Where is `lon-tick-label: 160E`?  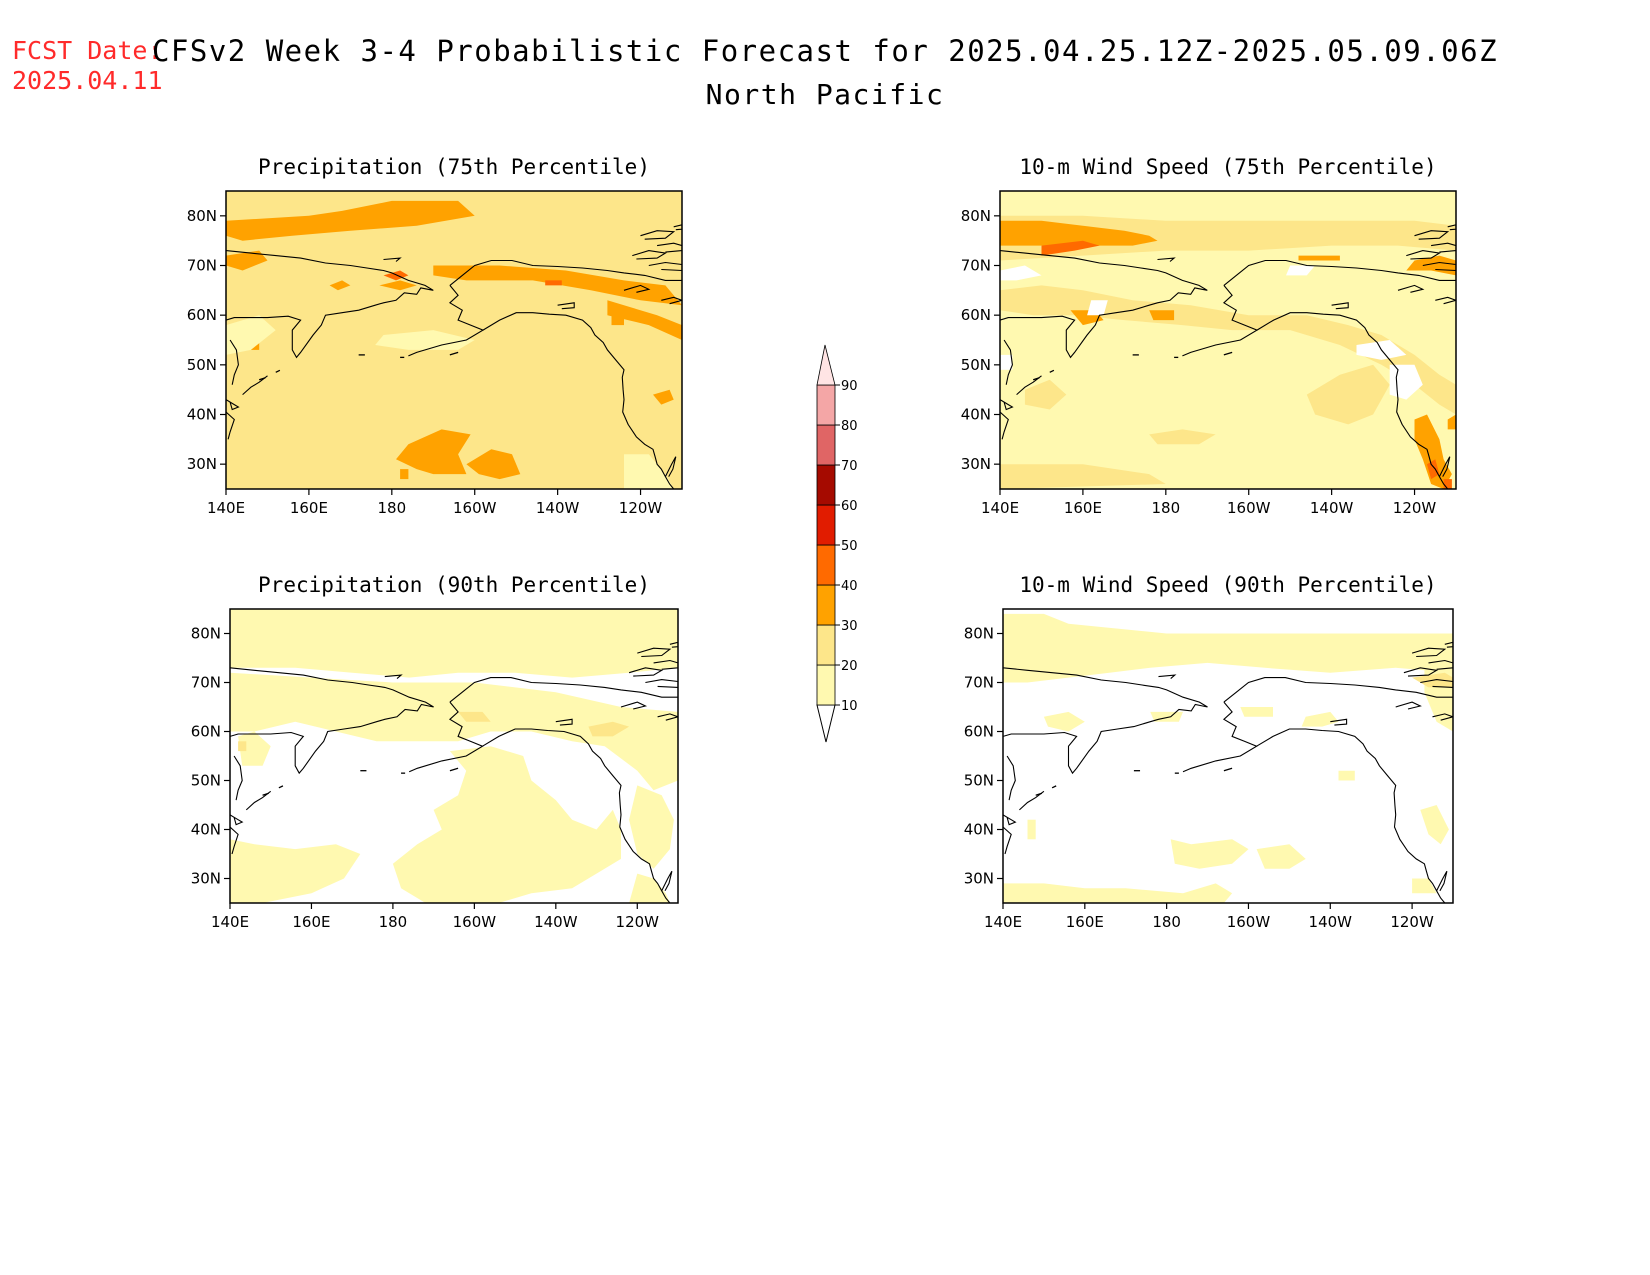 lon-tick-label: 160E is located at coordinates (1083, 508).